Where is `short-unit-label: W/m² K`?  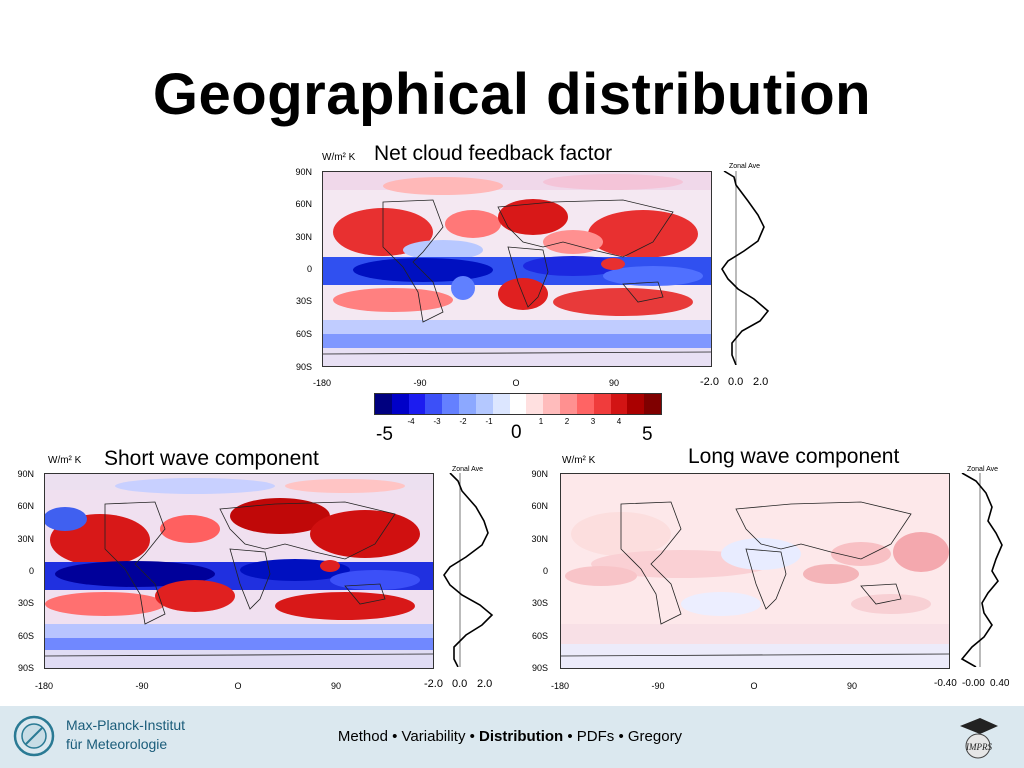 short-unit-label: W/m² K is located at coordinates (65, 460).